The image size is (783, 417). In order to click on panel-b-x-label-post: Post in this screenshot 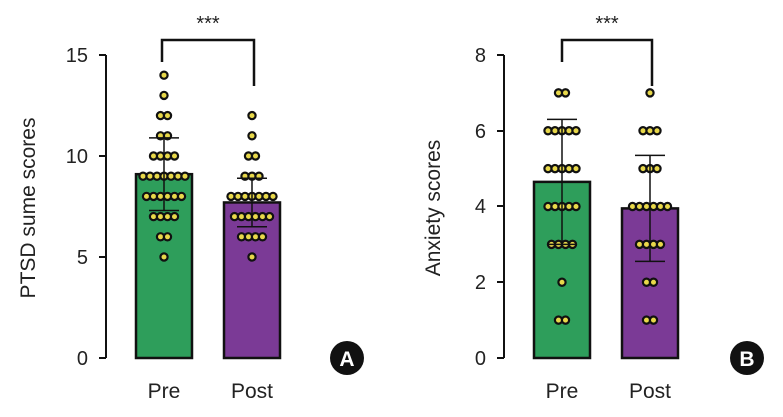, I will do `click(650, 391)`.